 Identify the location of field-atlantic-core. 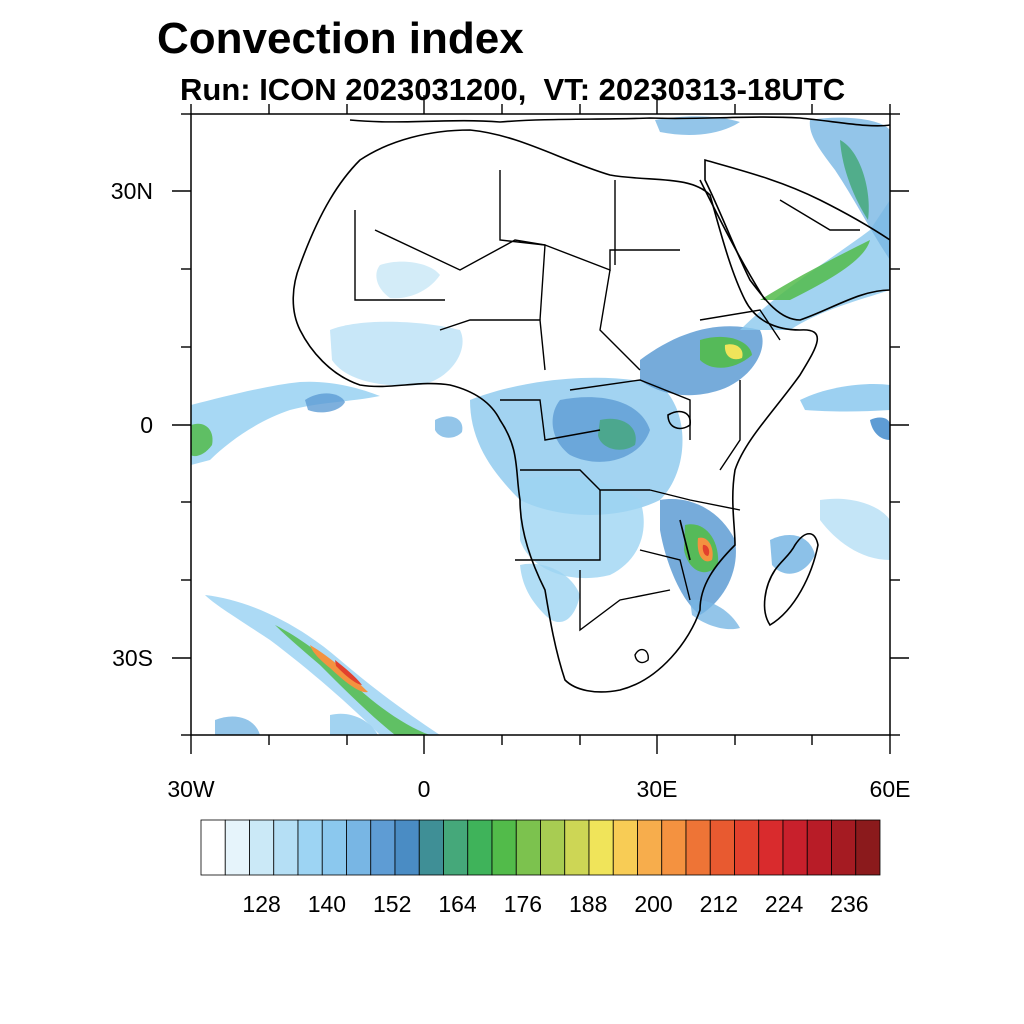
(202, 440).